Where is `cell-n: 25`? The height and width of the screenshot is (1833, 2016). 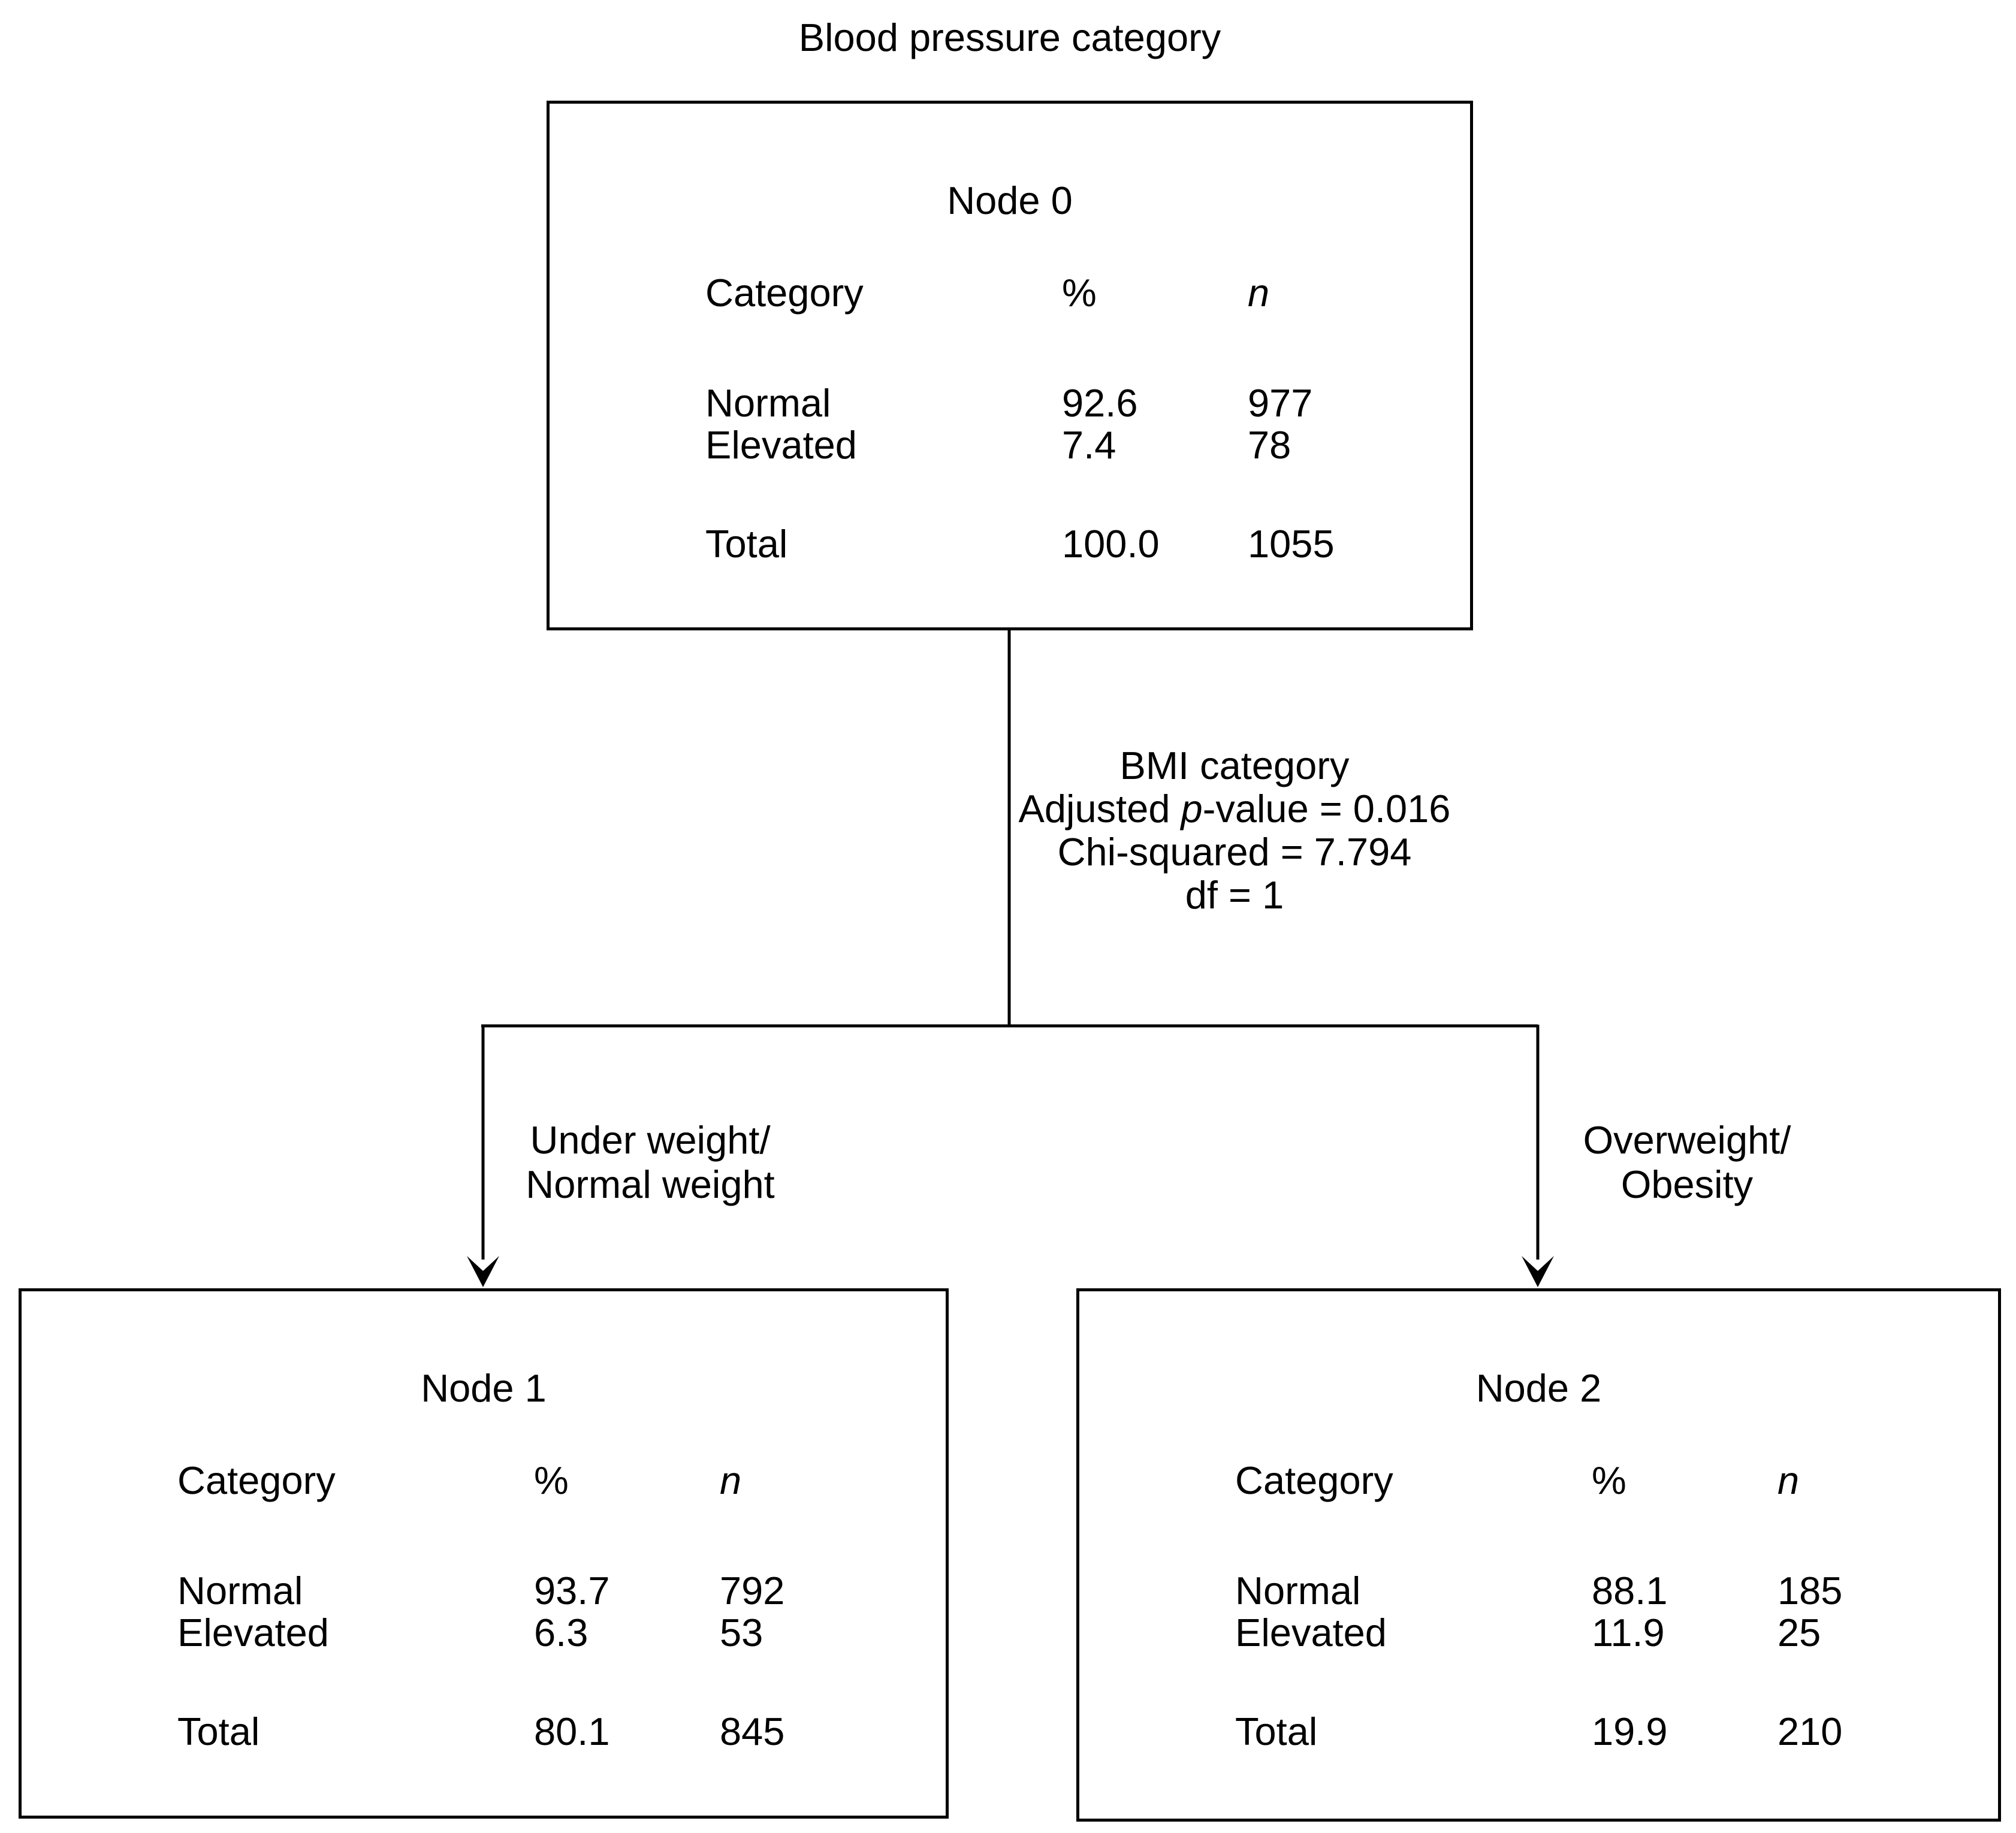 cell-n: 25 is located at coordinates (1799, 1632).